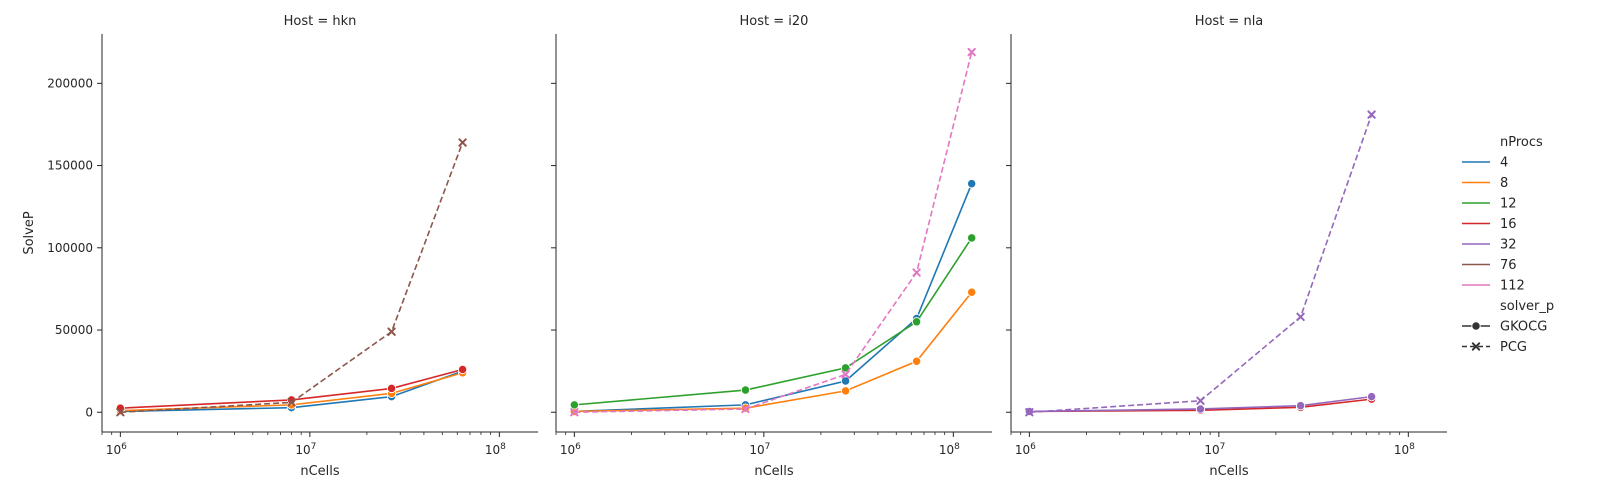 This screenshot has width=1607, height=500. I want to click on panel-title: Host = hkn, so click(320, 21).